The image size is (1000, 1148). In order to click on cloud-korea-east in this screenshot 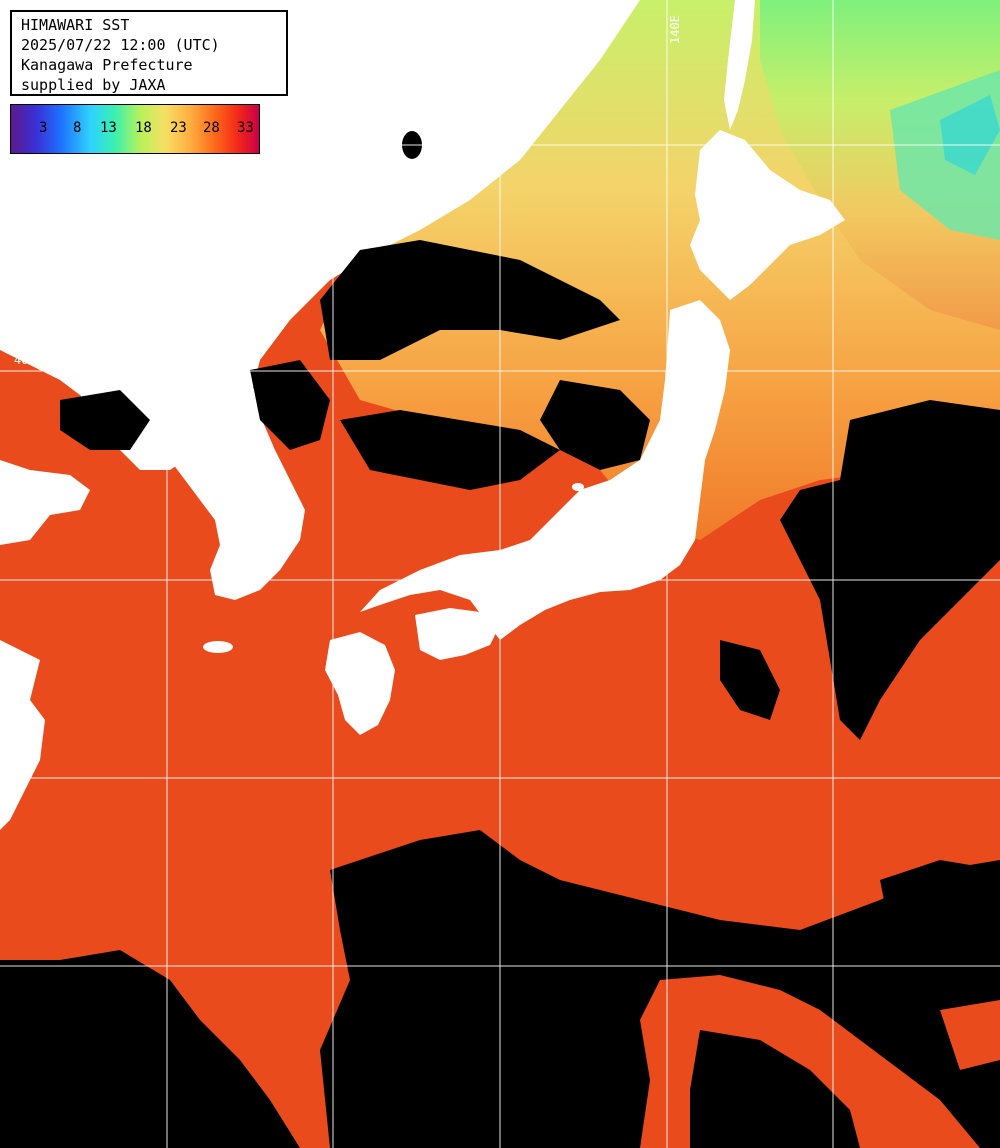, I will do `click(450, 450)`.